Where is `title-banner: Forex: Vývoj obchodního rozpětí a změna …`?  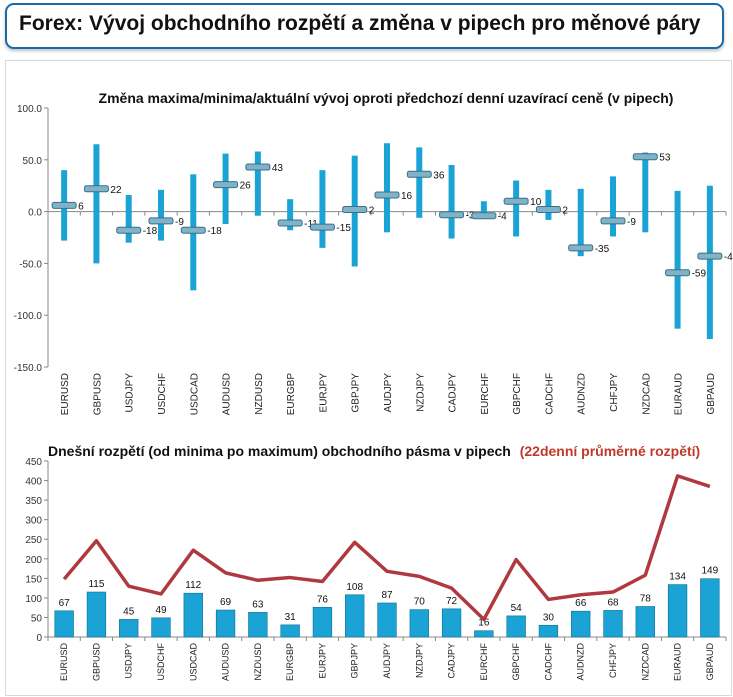 title-banner: Forex: Vývoj obchodního rozpětí a změna … is located at coordinates (364, 26).